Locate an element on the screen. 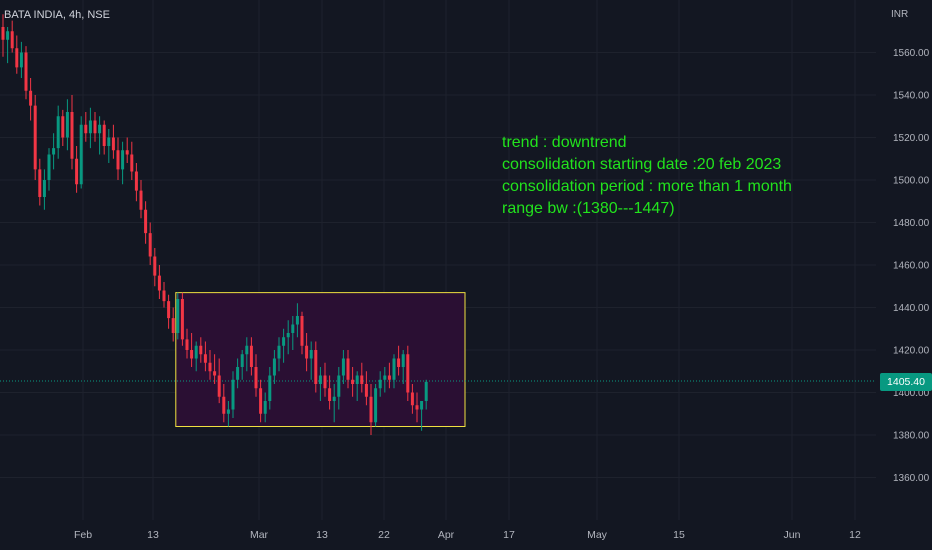 The image size is (932, 550). candle-body is located at coordinates (205, 358).